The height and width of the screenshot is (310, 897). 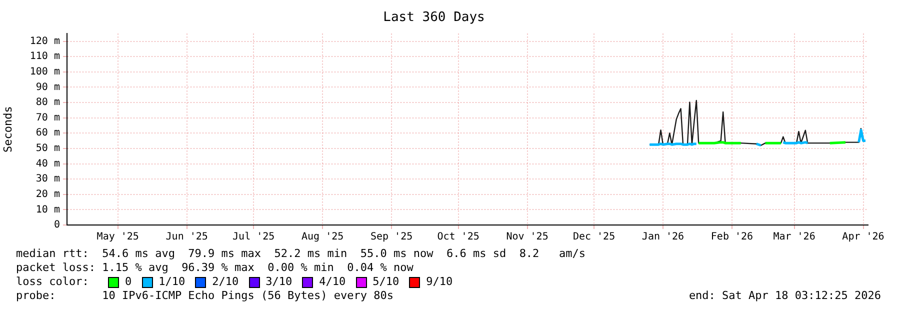 What do you see at coordinates (48, 148) in the screenshot?
I see `y-tick-label: 50 m` at bounding box center [48, 148].